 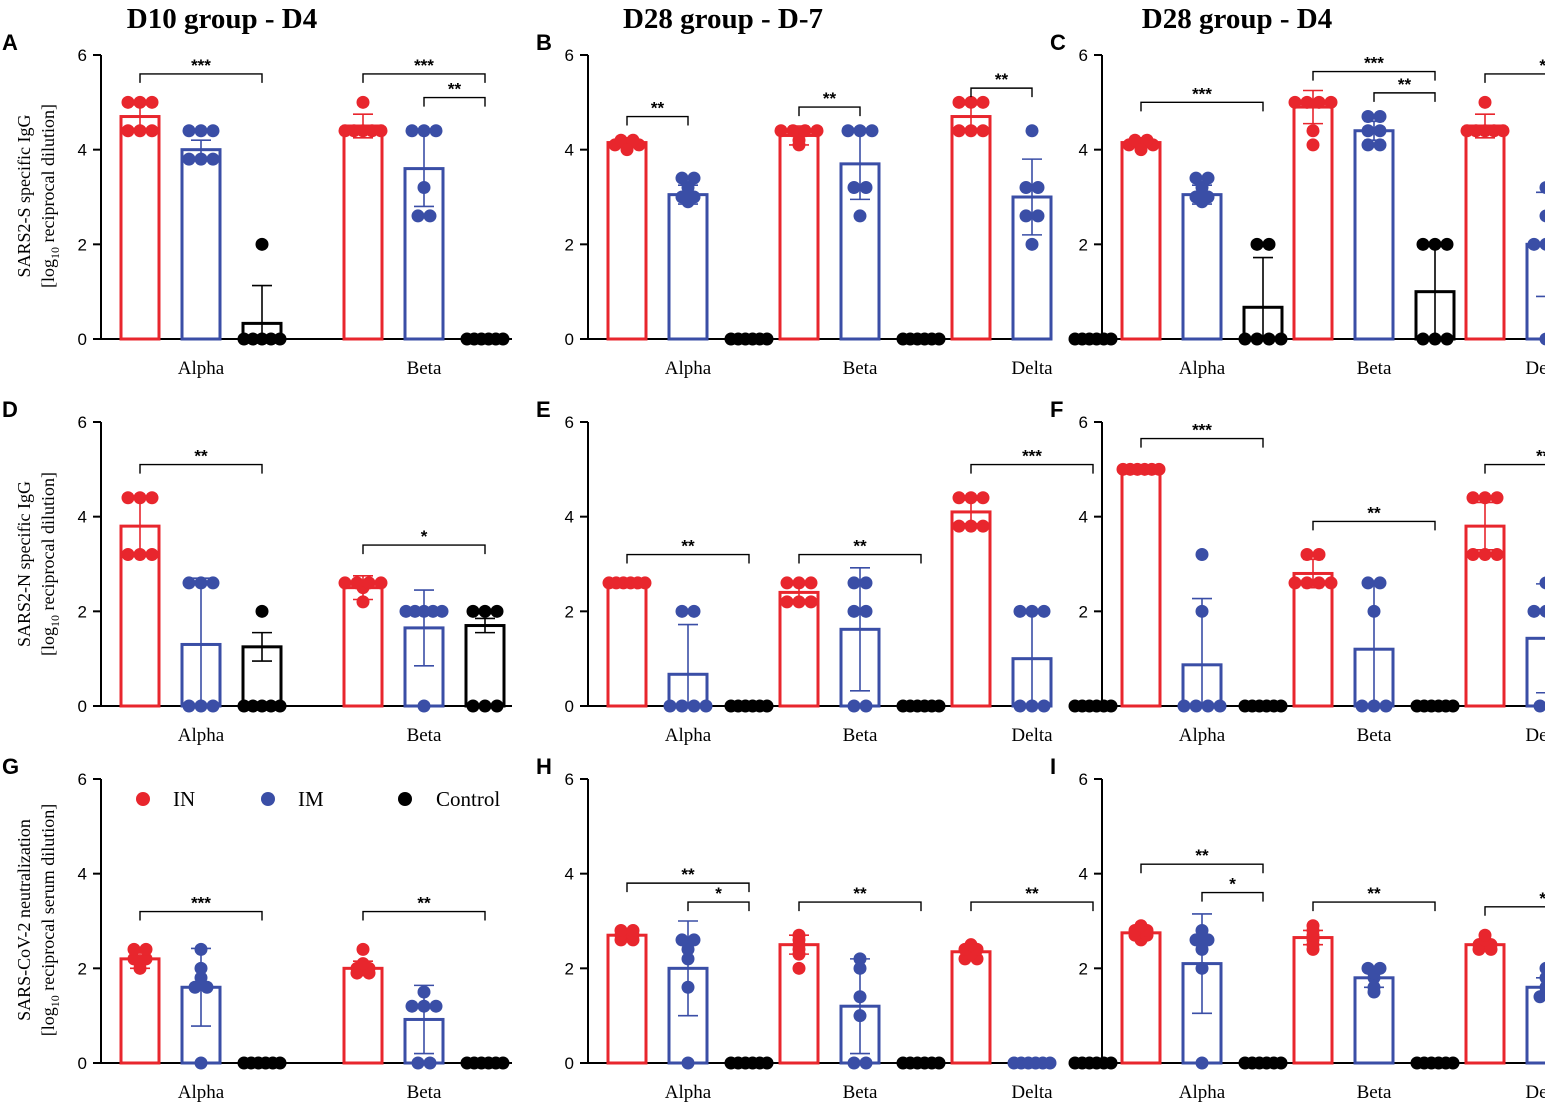 I want to click on significance-bracket-c, so click(x=1514, y=78).